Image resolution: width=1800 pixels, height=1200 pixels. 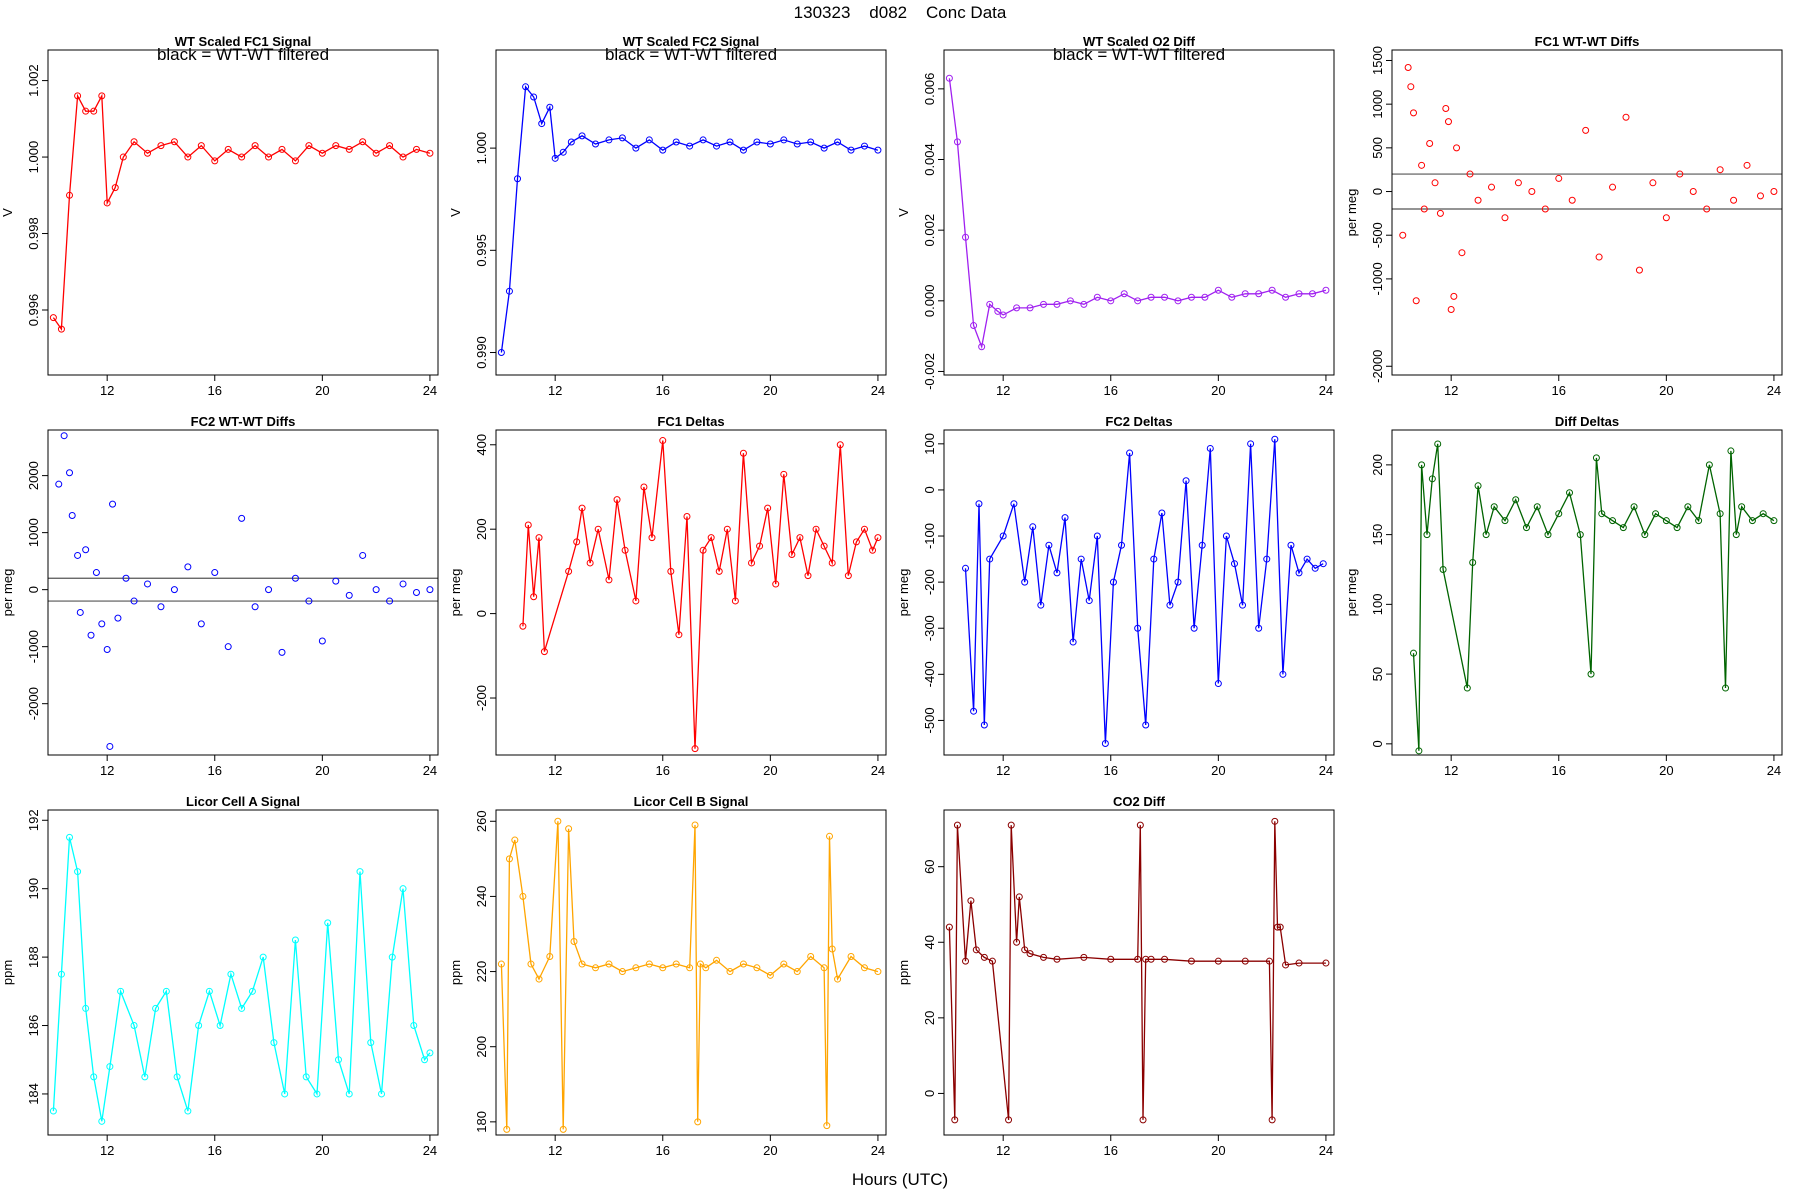 I want to click on y-tick-label: 400, so click(x=481, y=445).